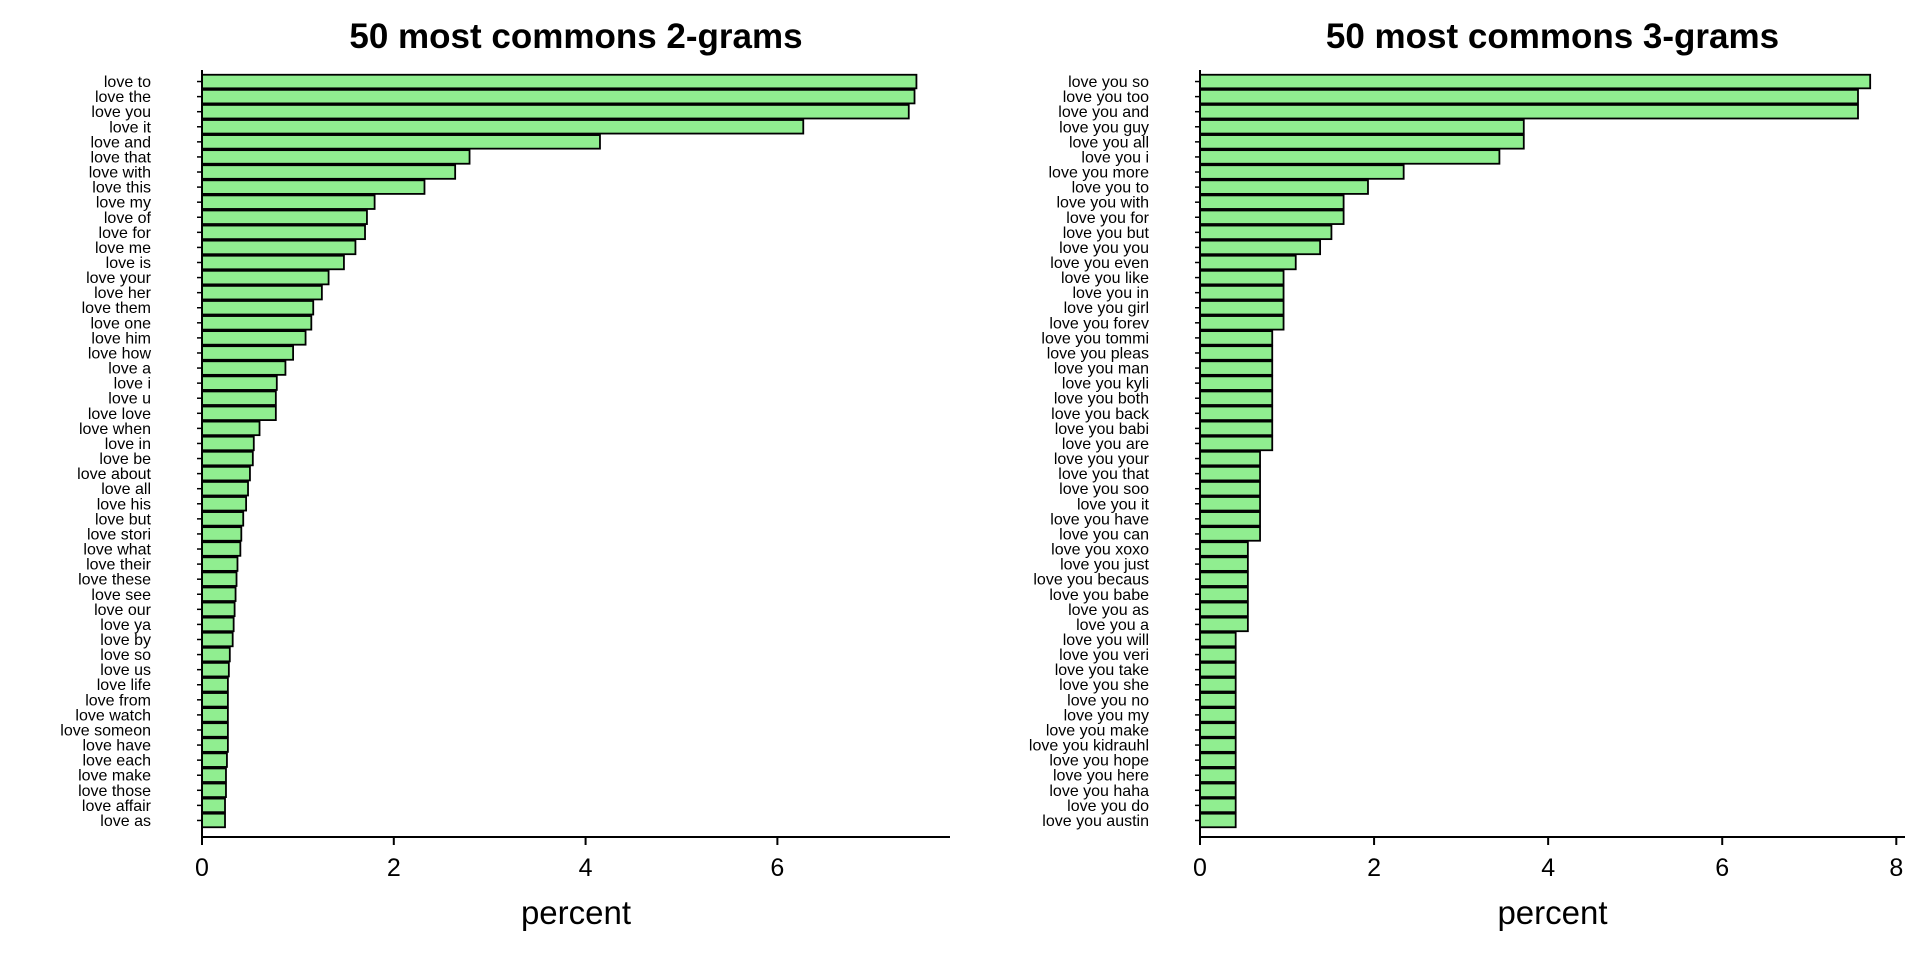 The image size is (1920, 960). What do you see at coordinates (1548, 868) in the screenshot?
I see `x-tick-label: 4` at bounding box center [1548, 868].